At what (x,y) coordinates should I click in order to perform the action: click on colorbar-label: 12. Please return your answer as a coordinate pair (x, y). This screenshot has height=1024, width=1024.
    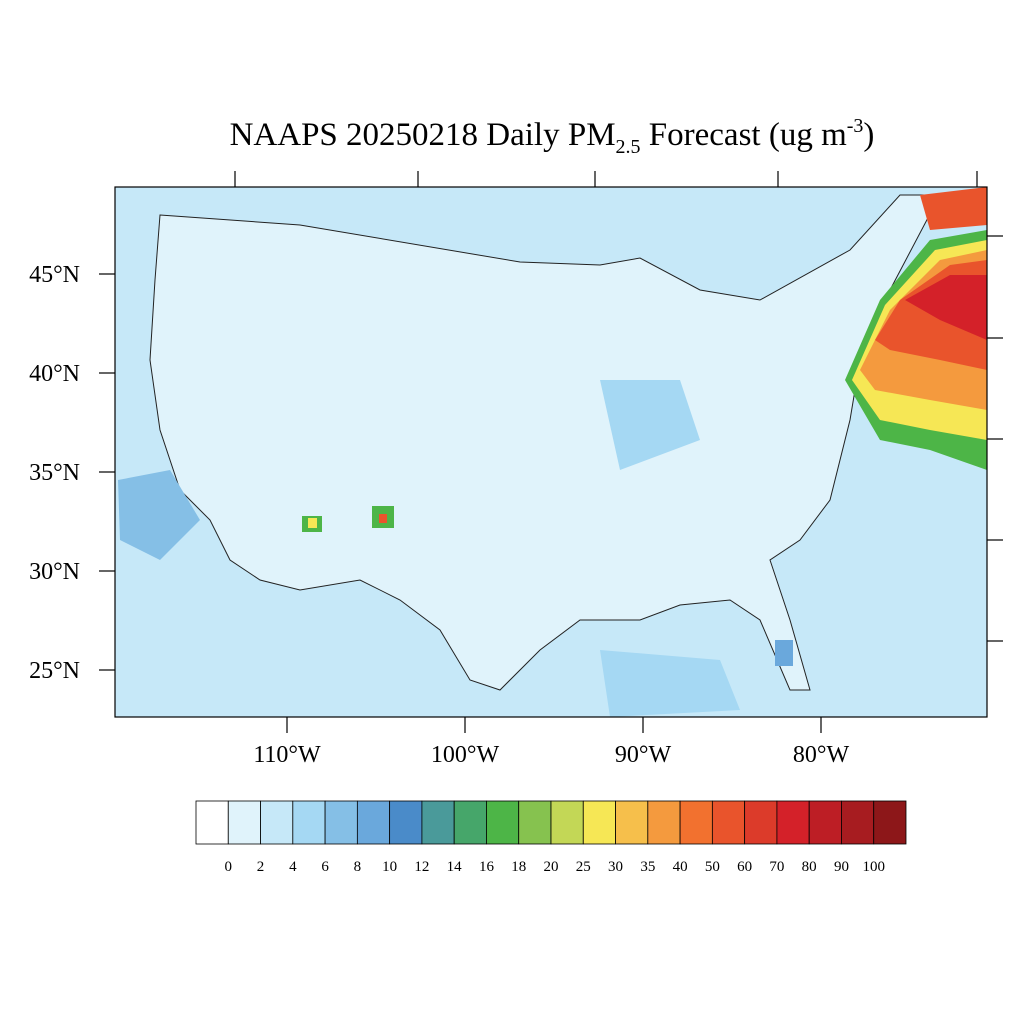
    Looking at the image, I should click on (421, 867).